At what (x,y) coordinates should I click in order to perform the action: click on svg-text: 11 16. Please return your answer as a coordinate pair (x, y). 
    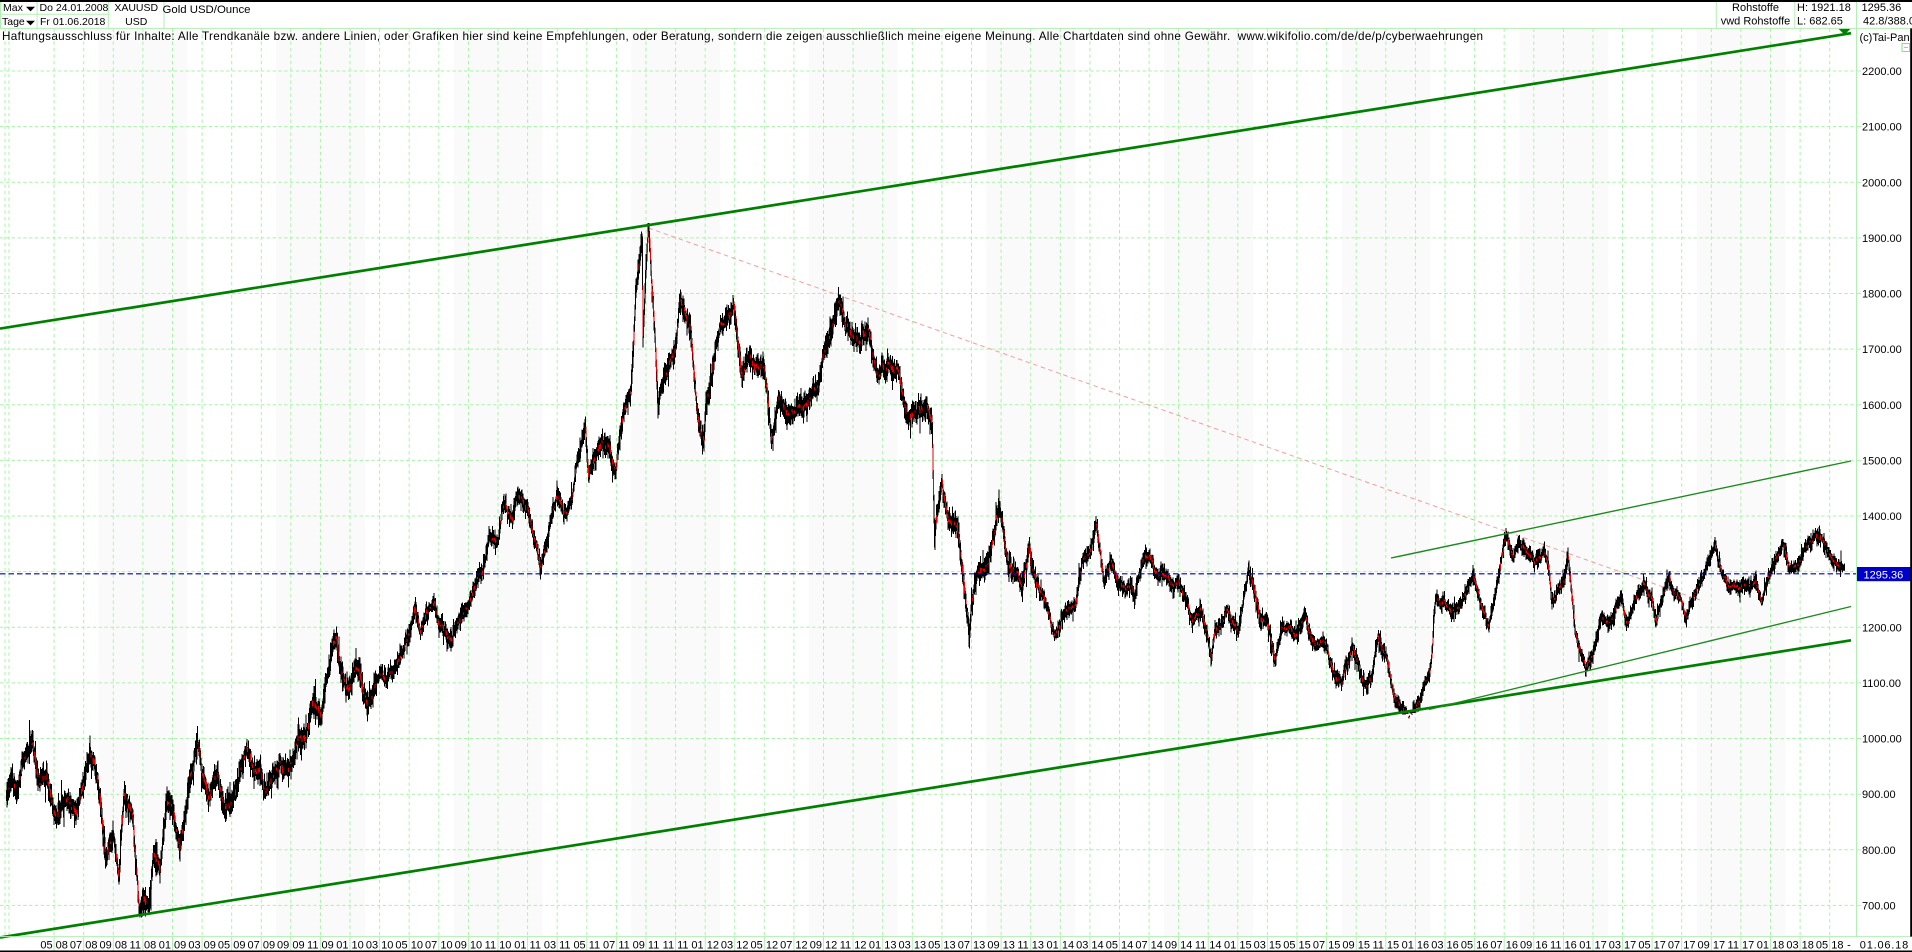
    Looking at the image, I should click on (1563, 946).